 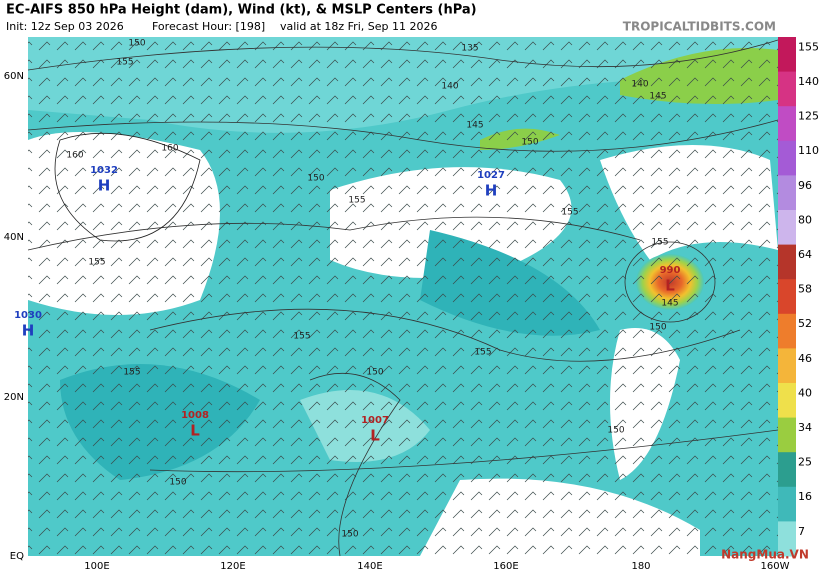 I want to click on pressure-value: 1030, so click(x=28, y=315).